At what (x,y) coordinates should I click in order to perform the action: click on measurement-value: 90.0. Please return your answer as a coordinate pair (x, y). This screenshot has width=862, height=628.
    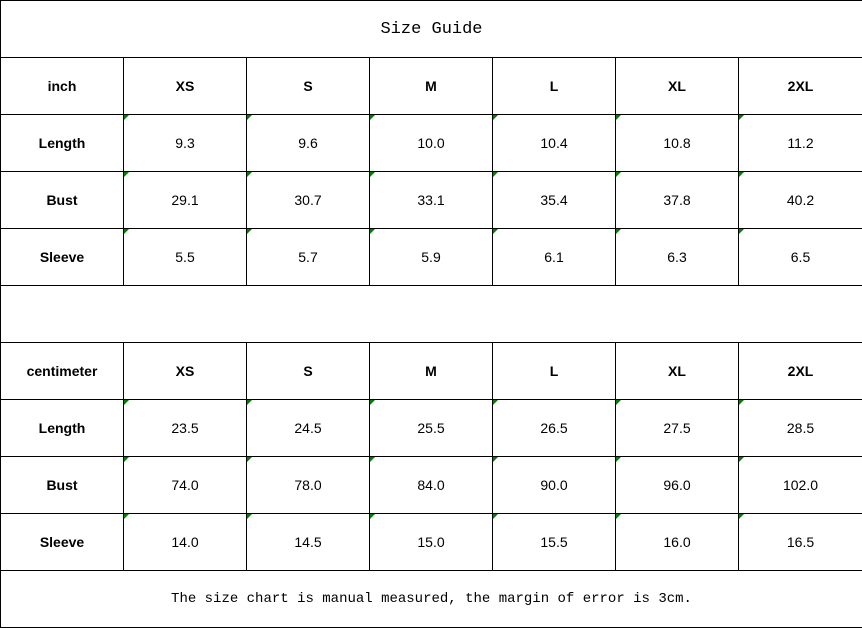
    Looking at the image, I should click on (554, 485).